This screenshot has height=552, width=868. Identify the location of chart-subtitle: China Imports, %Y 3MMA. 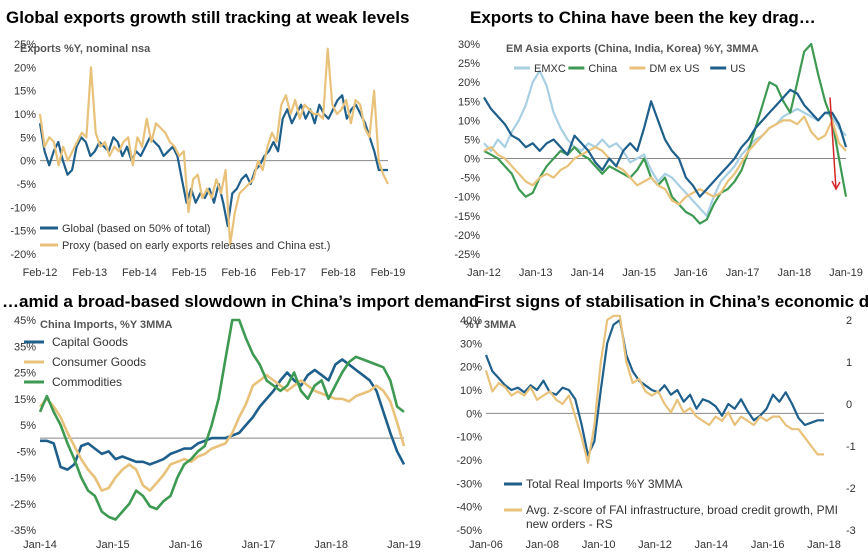
(106, 325).